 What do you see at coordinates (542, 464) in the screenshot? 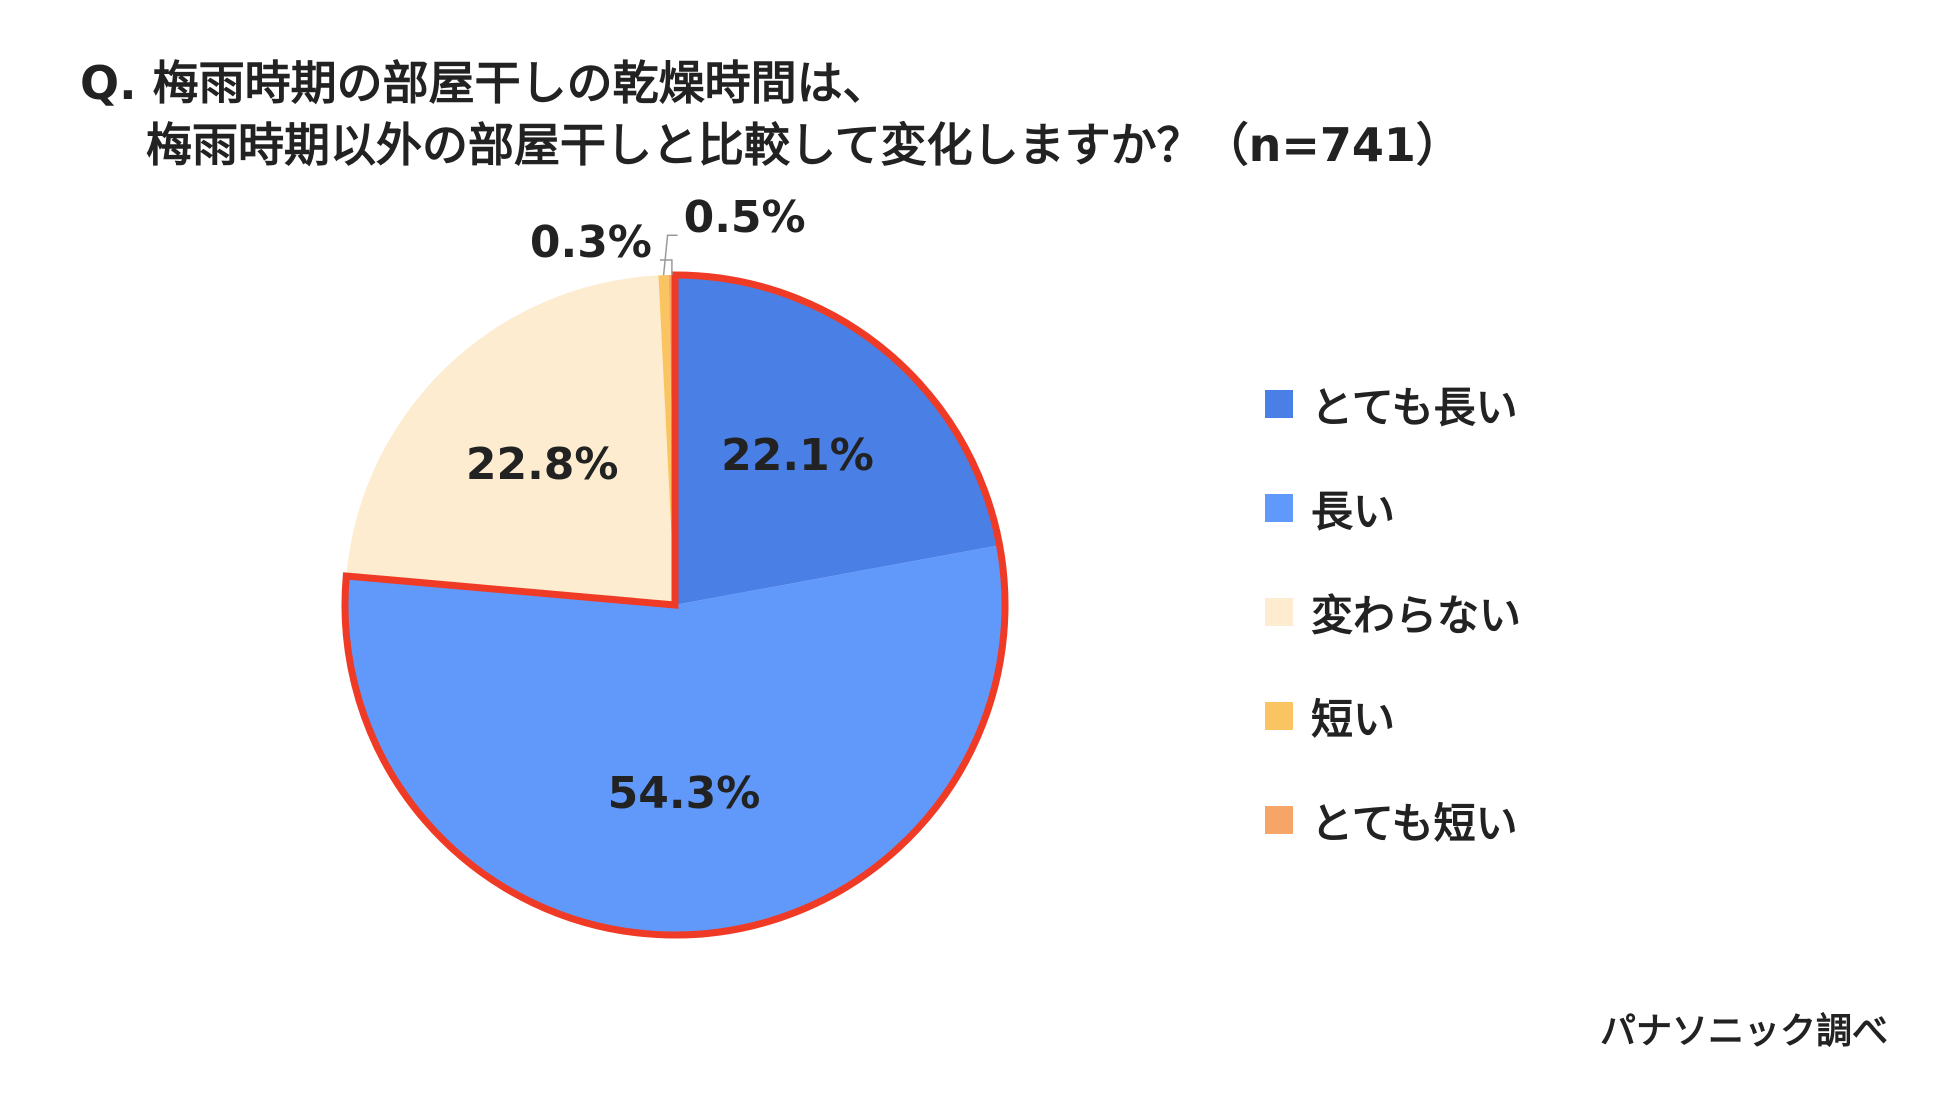
I see `data-label: 22.8%` at bounding box center [542, 464].